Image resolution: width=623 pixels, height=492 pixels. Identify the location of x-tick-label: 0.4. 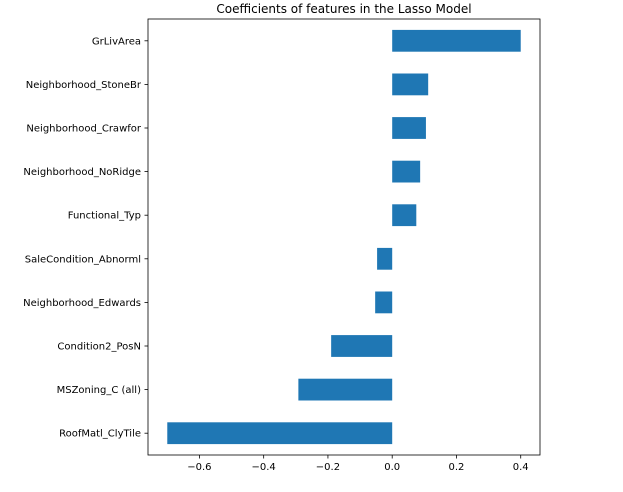
(521, 467).